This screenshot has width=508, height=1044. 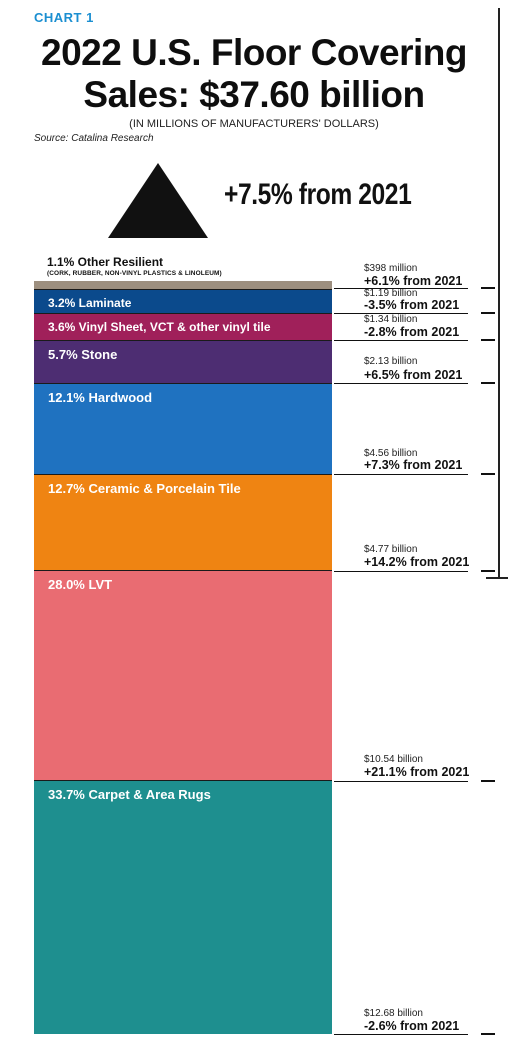 I want to click on chart-title-line2: Sales: $37.60 billion, so click(x=254, y=94).